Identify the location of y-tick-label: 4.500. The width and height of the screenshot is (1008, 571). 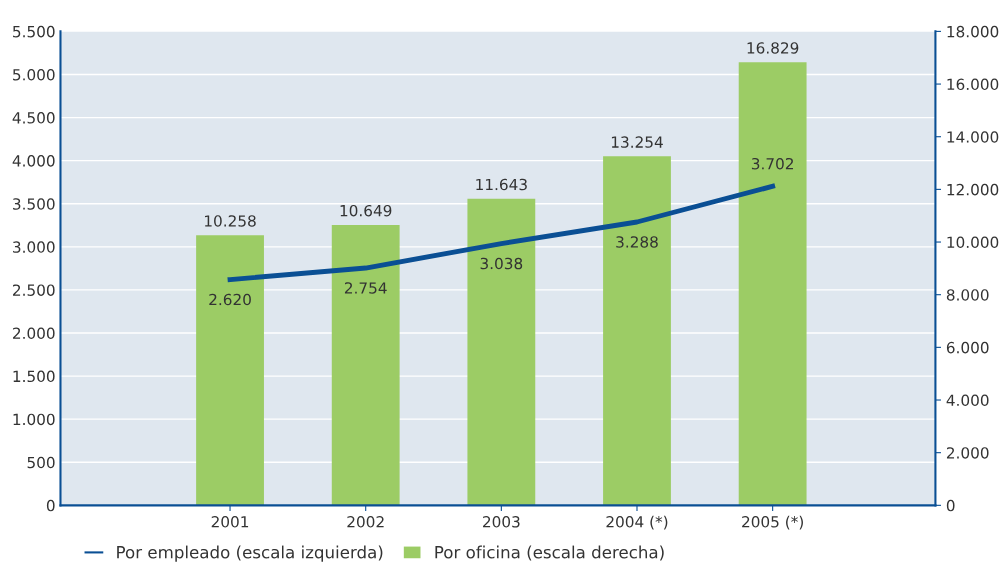
(33, 118).